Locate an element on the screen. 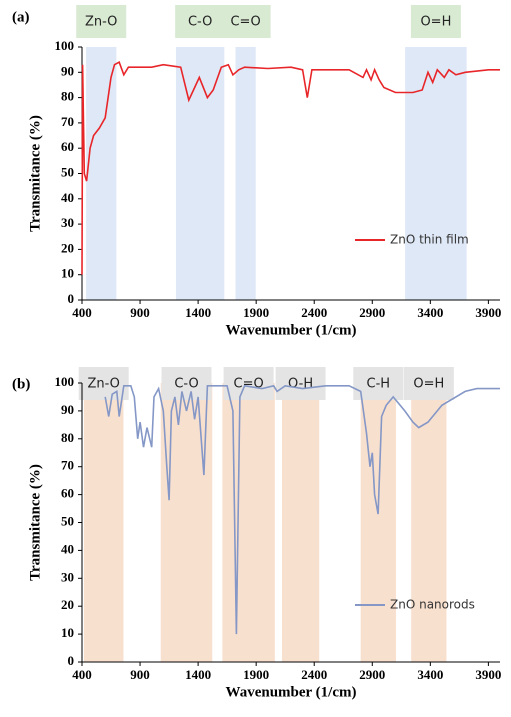 This screenshot has height=717, width=511. band-label: O-H is located at coordinates (300, 384).